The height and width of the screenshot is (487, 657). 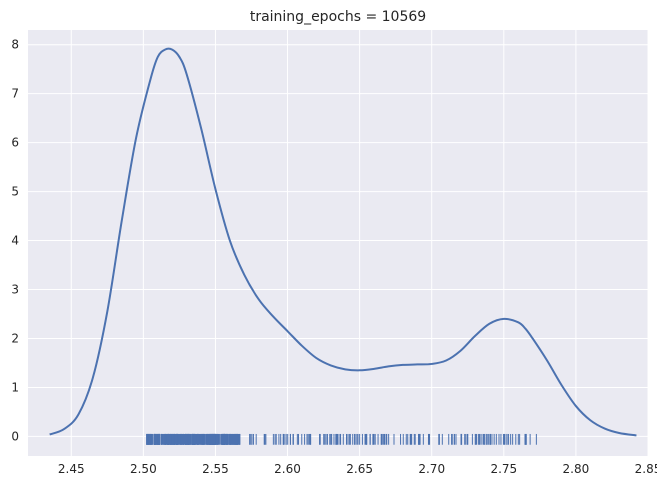 I want to click on y-tick-label: 0, so click(x=15, y=436).